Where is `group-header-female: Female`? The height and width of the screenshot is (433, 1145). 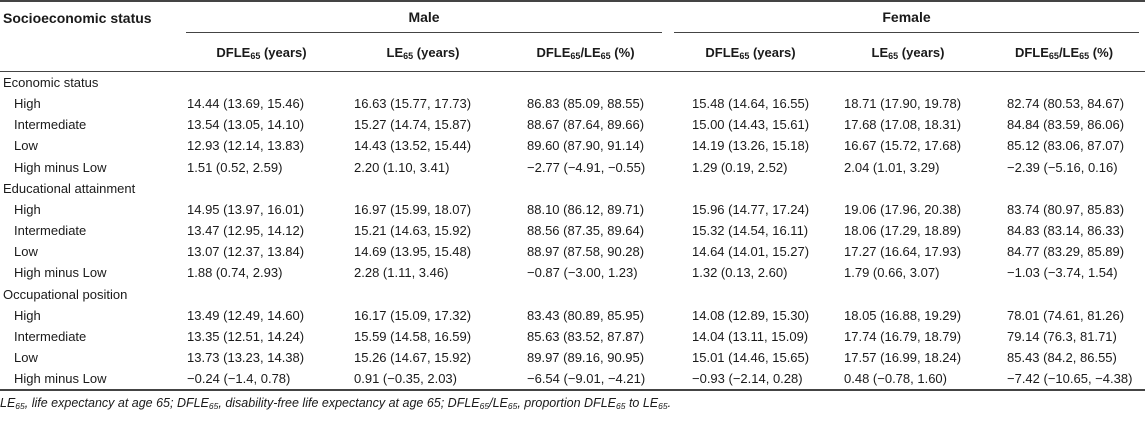
group-header-female: Female is located at coordinates (906, 17).